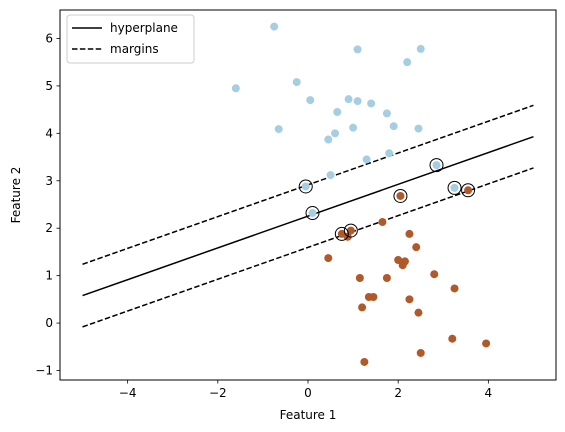 Image resolution: width=565 pixels, height=432 pixels. Describe the element at coordinates (308, 393) in the screenshot. I see `x-tick-label: 0` at that location.